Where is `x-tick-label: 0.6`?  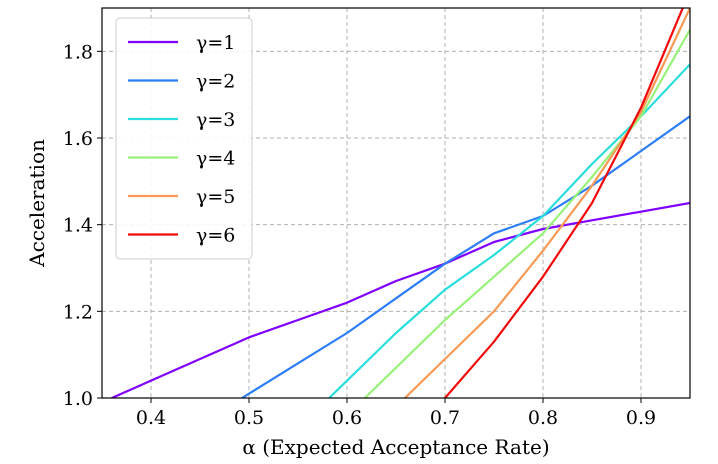
x-tick-label: 0.6 is located at coordinates (347, 418).